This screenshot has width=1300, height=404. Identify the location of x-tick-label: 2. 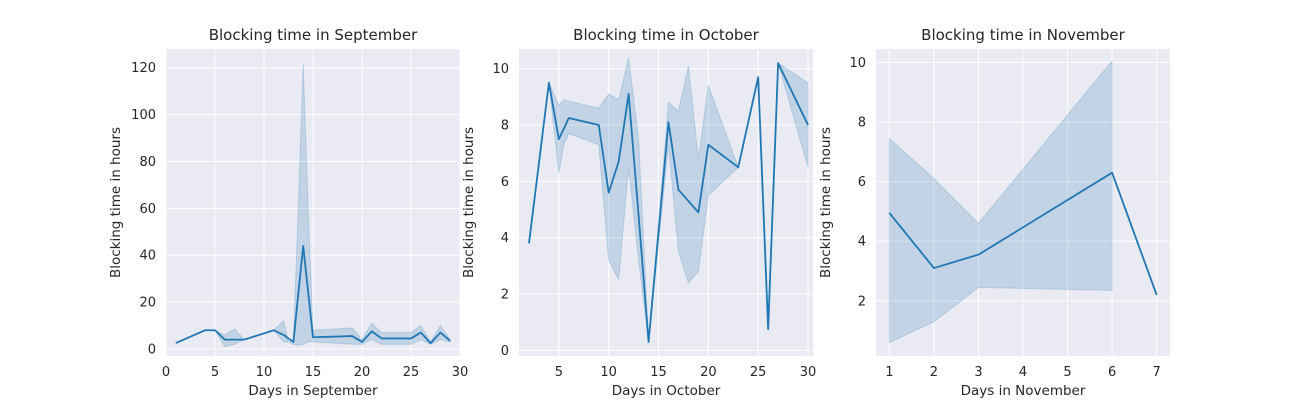
(934, 372).